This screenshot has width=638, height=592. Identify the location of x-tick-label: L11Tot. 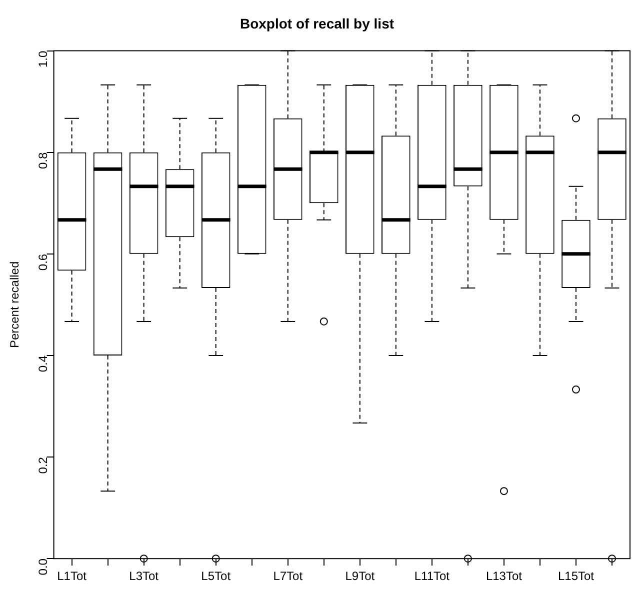
(432, 576).